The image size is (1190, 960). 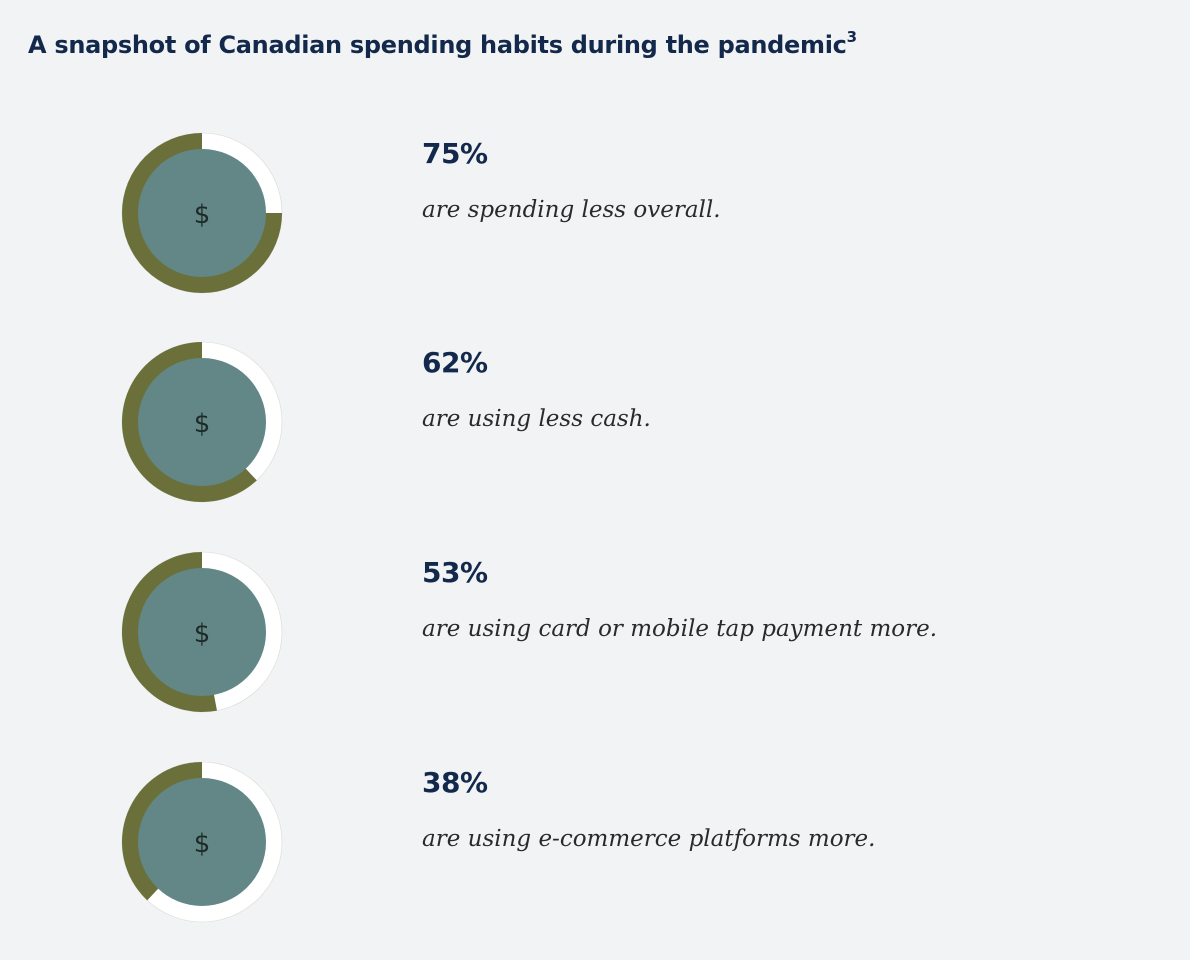 I want to click on donut-1-center, so click(x=202, y=213).